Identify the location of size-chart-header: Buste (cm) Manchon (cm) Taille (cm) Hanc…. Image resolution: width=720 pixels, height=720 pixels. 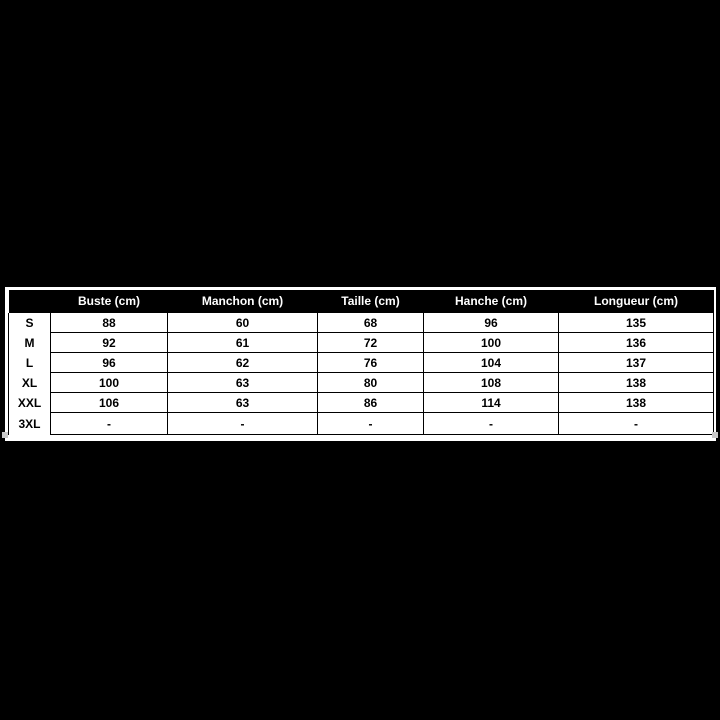
(361, 301).